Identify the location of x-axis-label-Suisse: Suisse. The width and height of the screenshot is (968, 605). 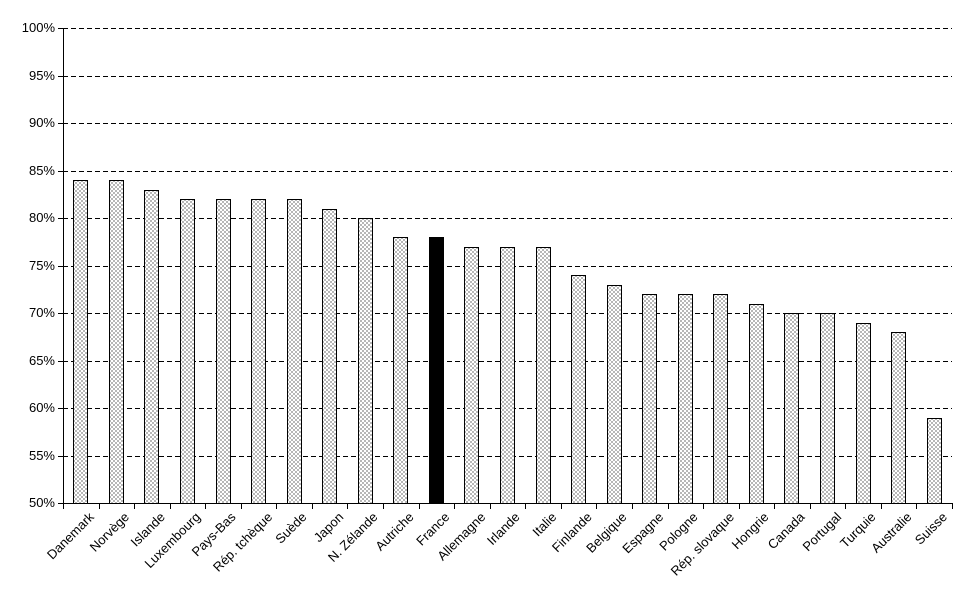
(930, 528).